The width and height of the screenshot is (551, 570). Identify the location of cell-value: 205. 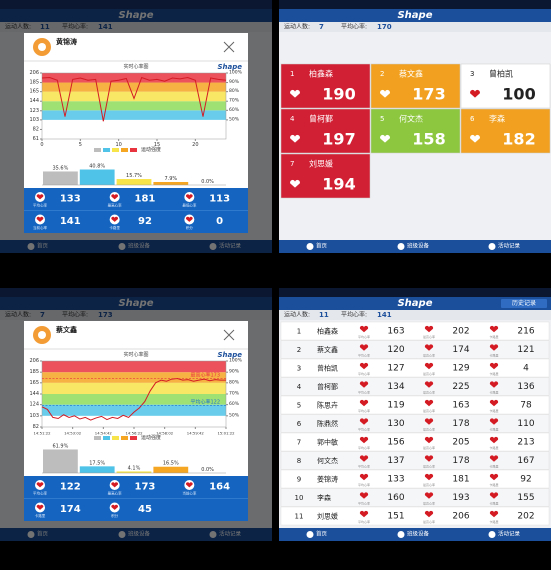
(460, 442).